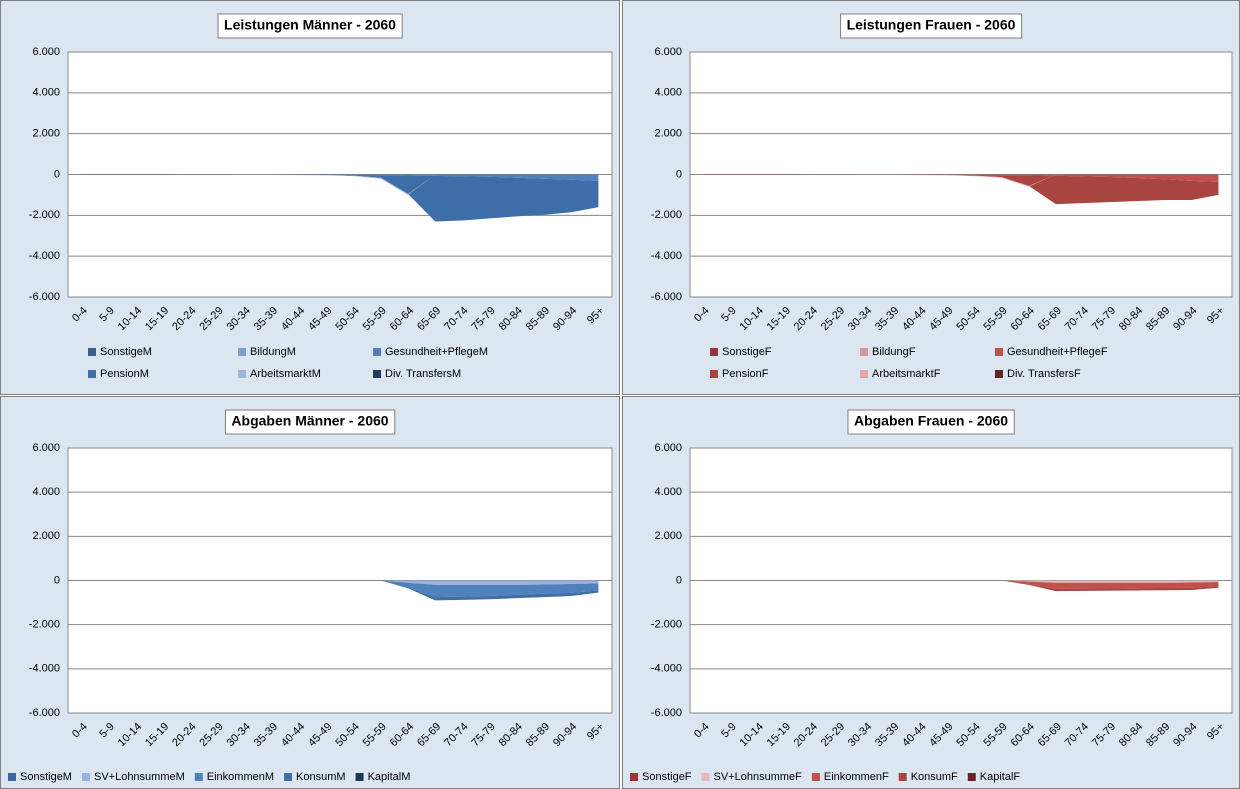 The width and height of the screenshot is (1240, 789). I want to click on legend-label: EinkommenF, so click(856, 777).